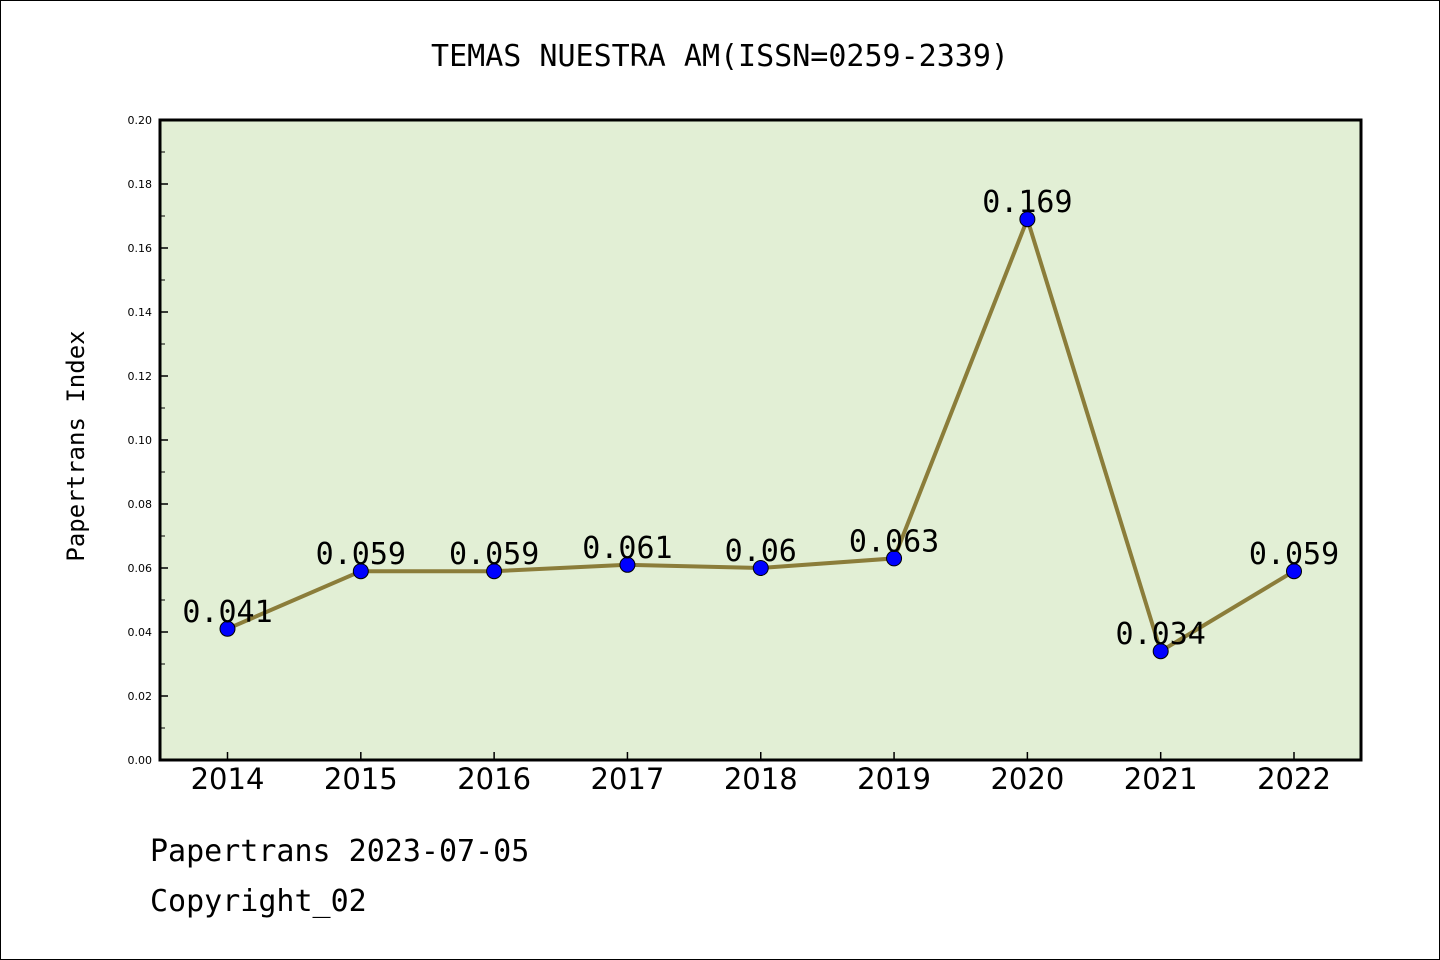  I want to click on x-axis: 2014 2015 2016 2017 2018 2019 2020 2021 2022, so click(761, 774).